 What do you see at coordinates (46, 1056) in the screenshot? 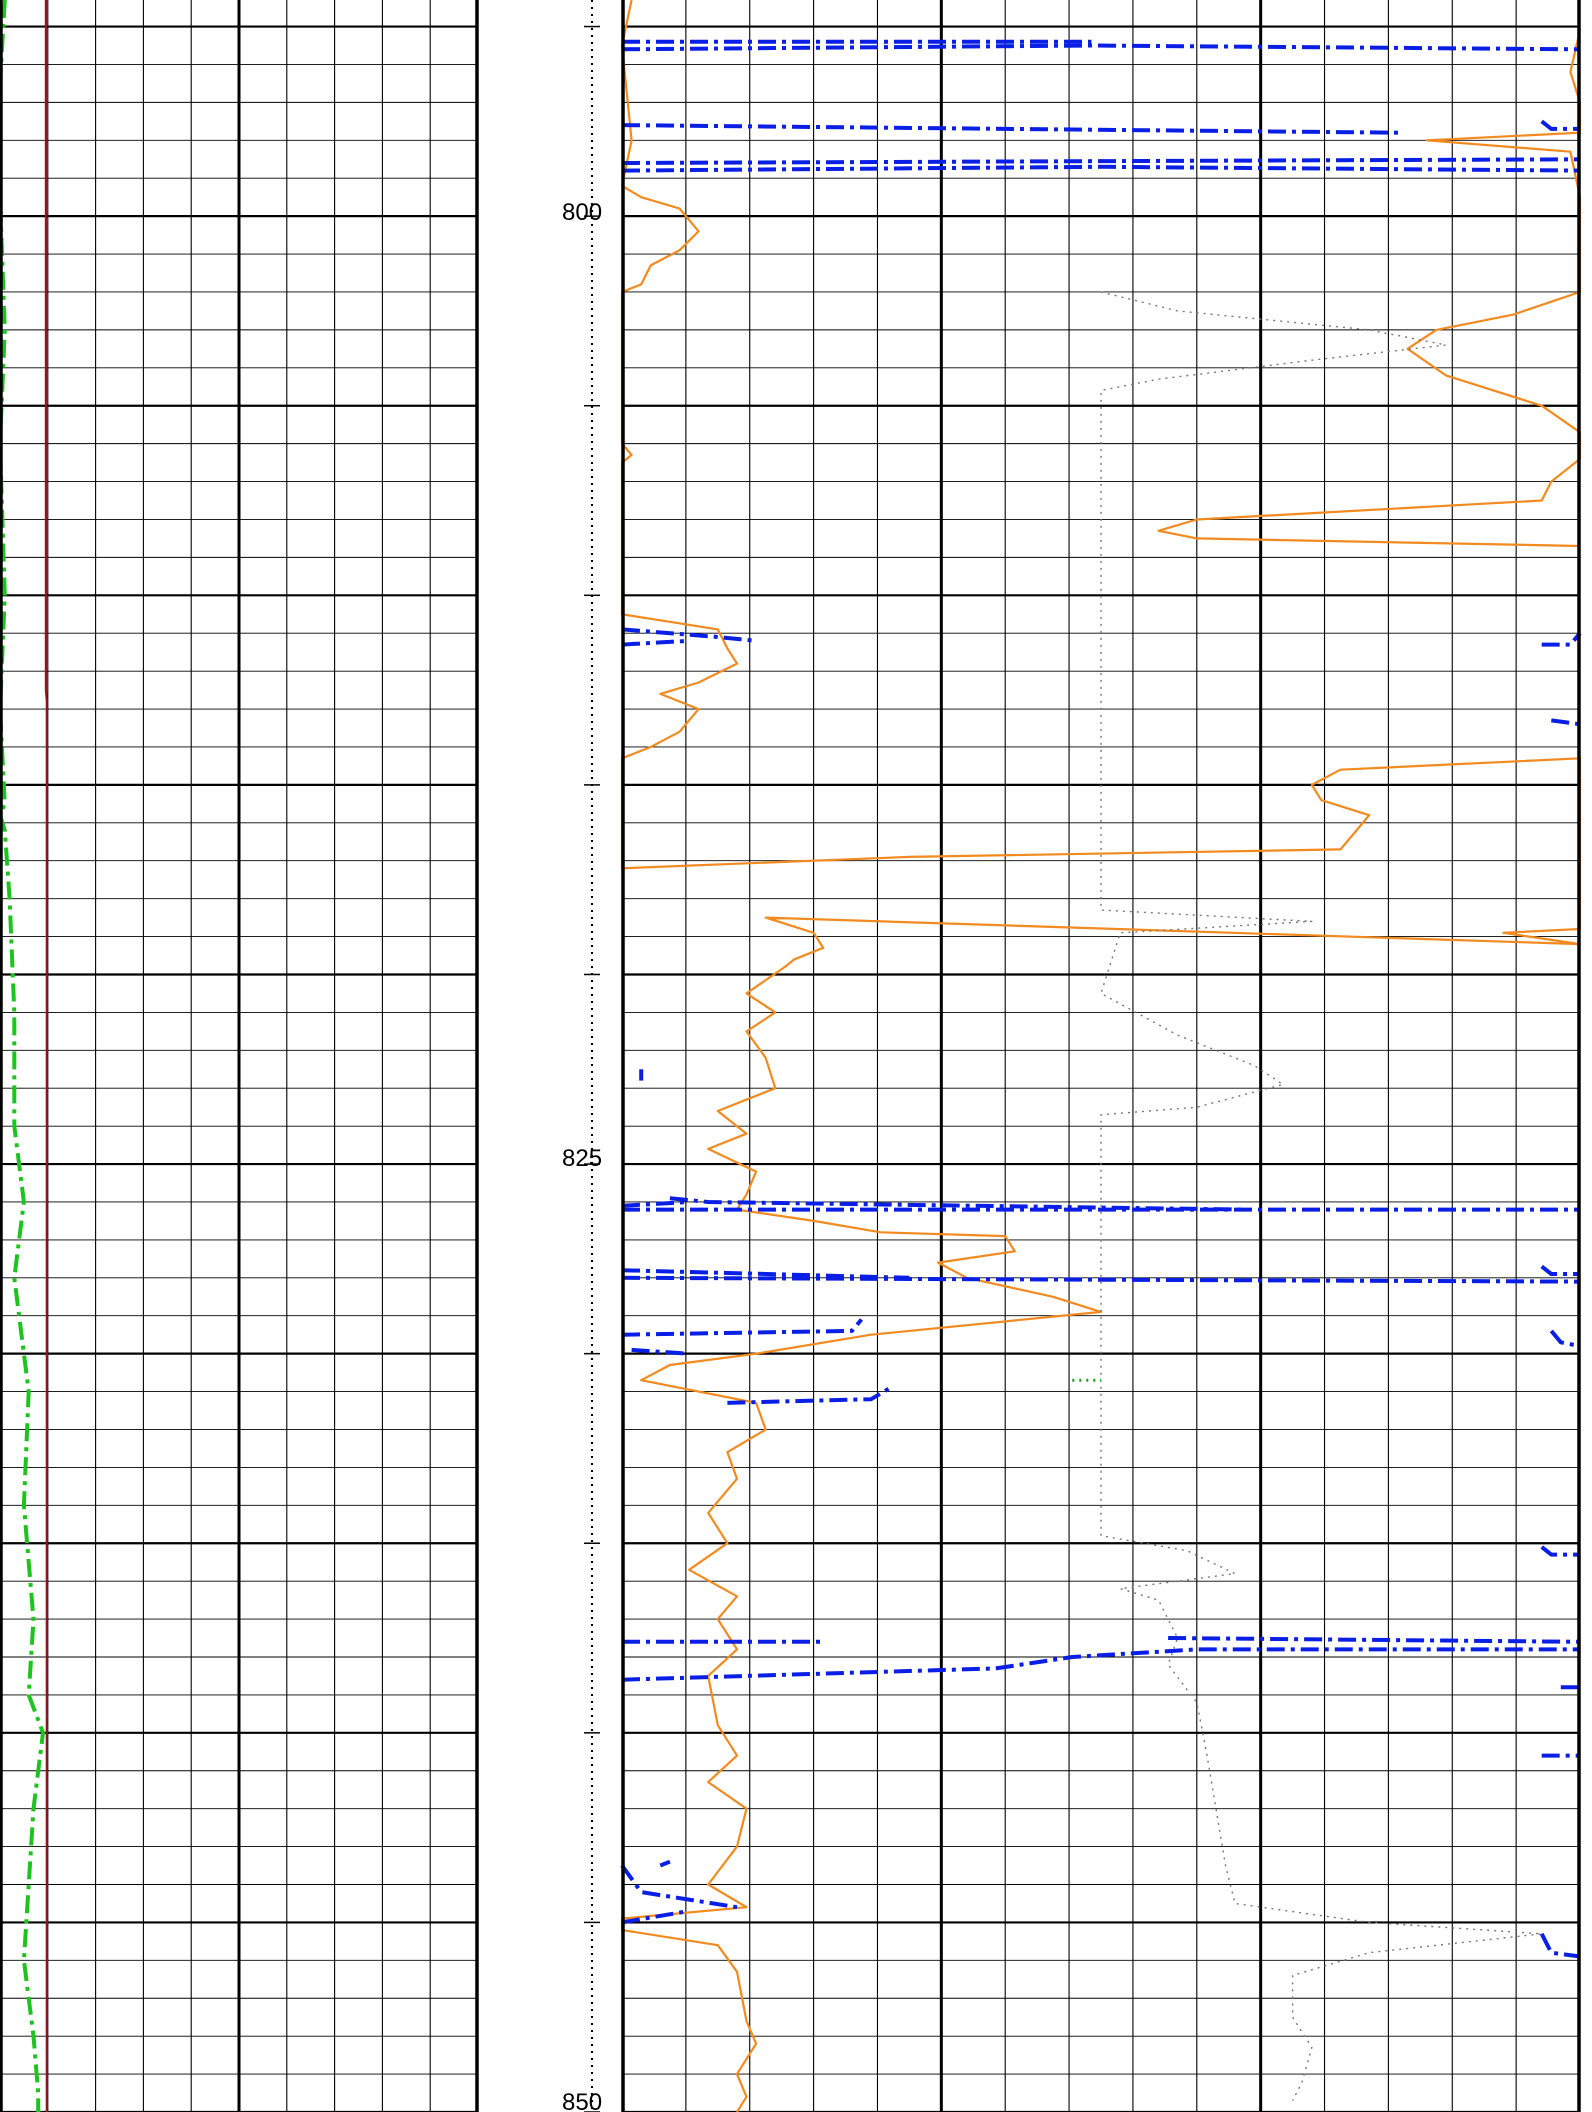
I see `log-curve-track1-series2` at bounding box center [46, 1056].